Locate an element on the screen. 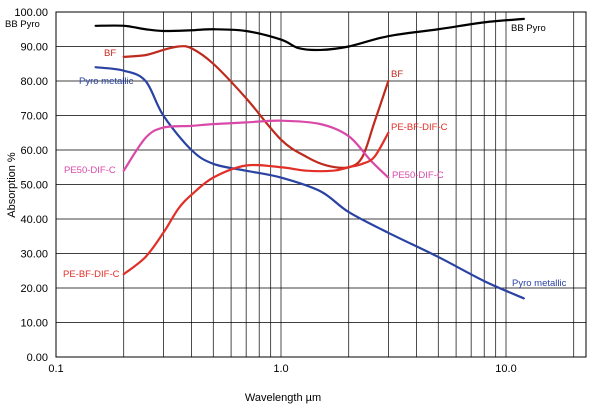 Image resolution: width=600 pixels, height=407 pixels. y-tick-label: 30.00 is located at coordinates (34, 255).